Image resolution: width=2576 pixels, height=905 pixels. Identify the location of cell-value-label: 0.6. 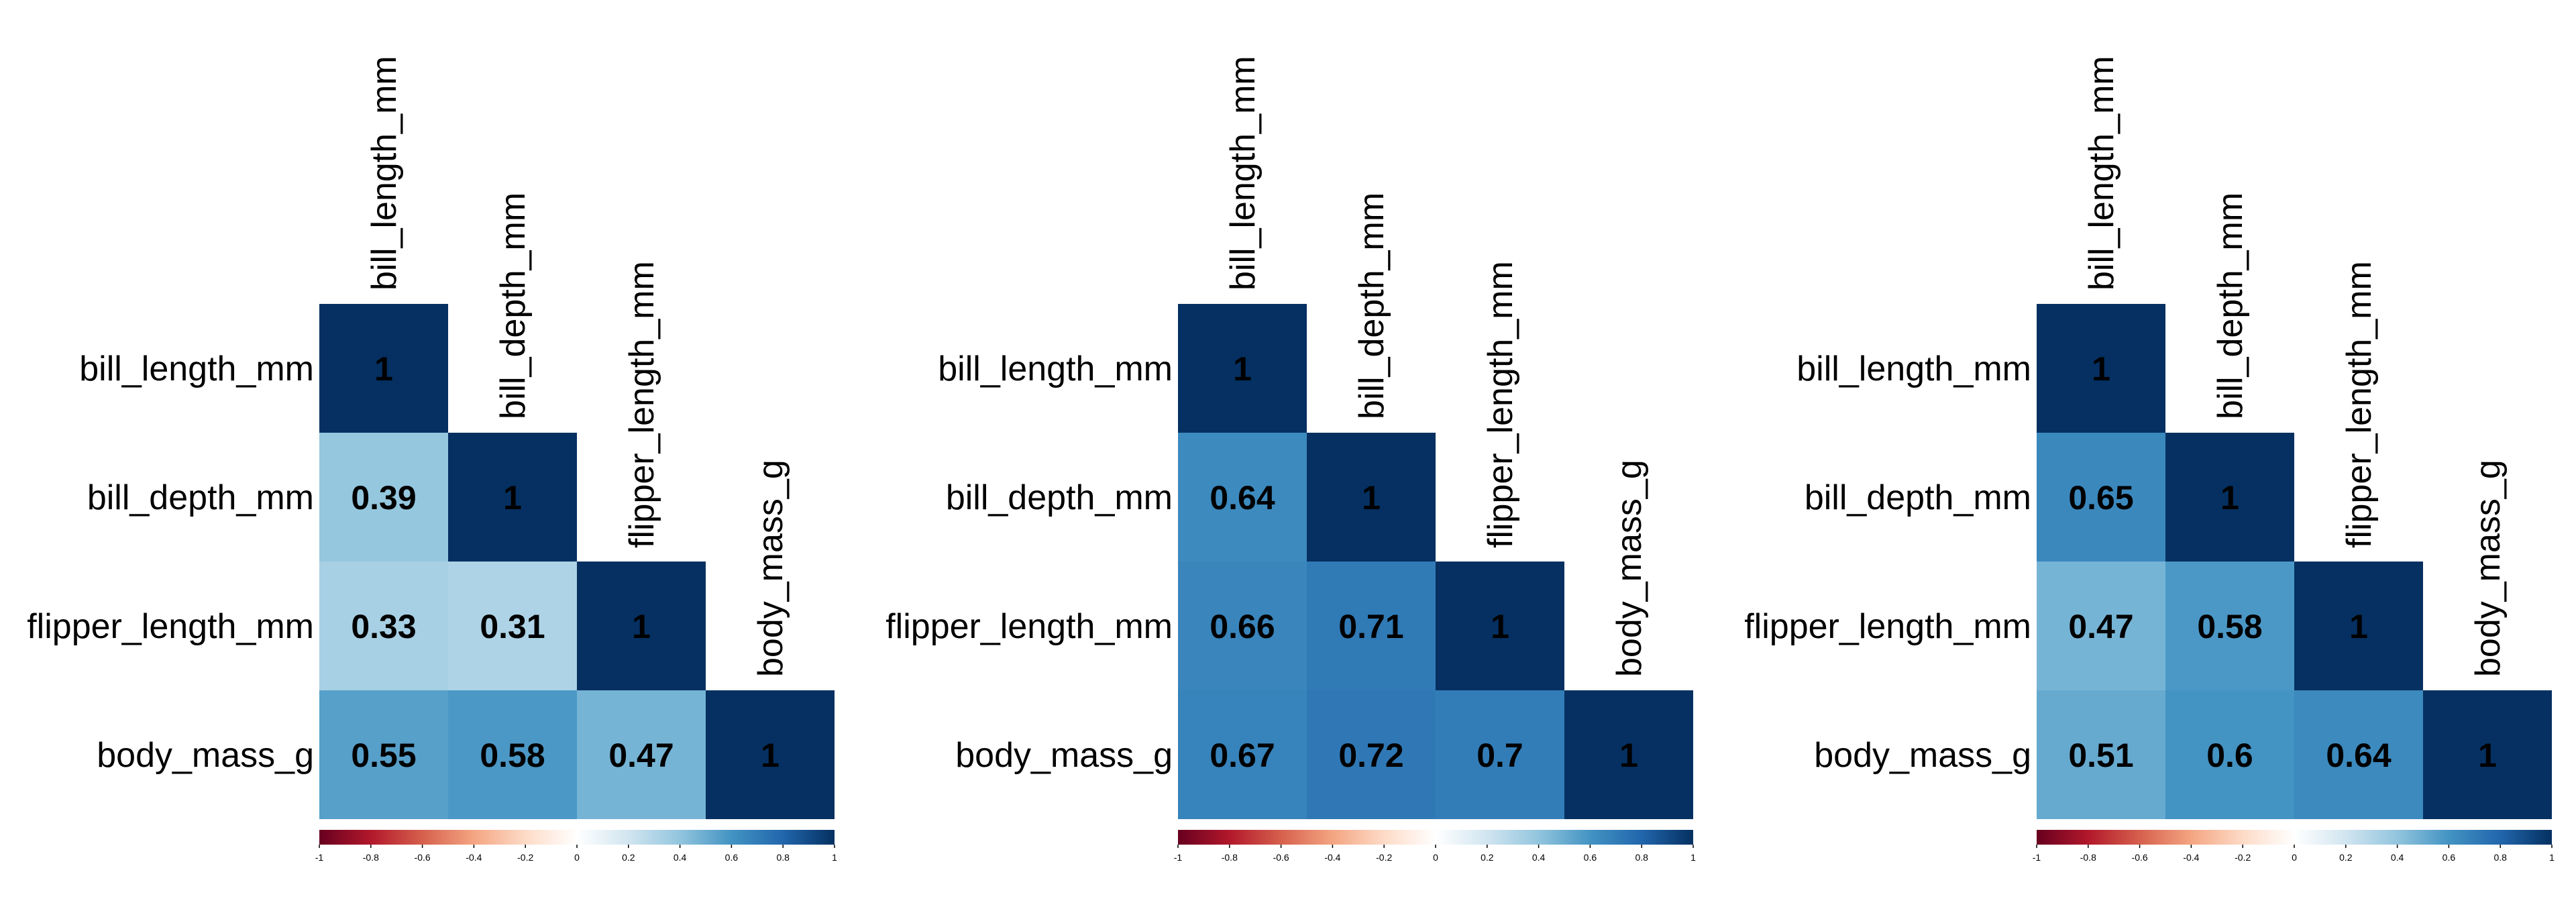
(2229, 755).